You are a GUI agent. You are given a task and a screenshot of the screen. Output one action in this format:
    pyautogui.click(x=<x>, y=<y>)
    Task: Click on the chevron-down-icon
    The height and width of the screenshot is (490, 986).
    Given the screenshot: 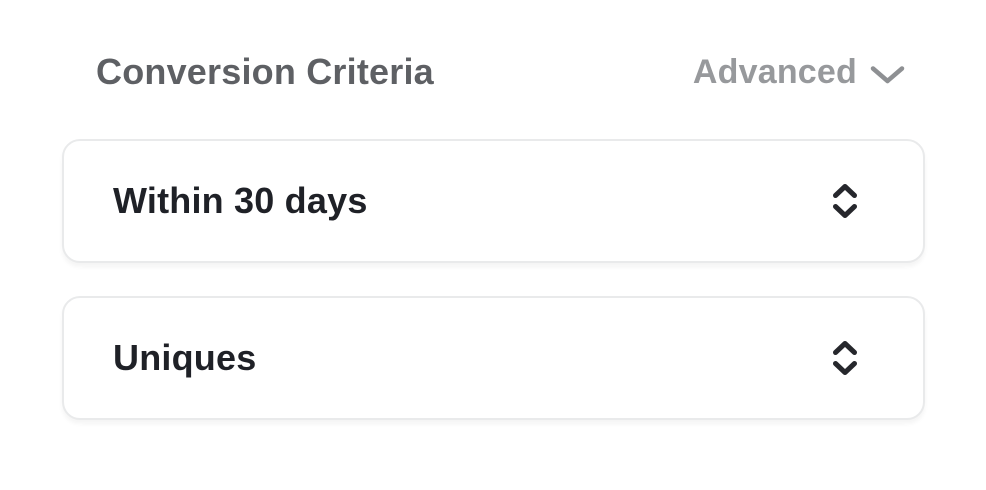 What is the action you would take?
    pyautogui.click(x=887, y=75)
    